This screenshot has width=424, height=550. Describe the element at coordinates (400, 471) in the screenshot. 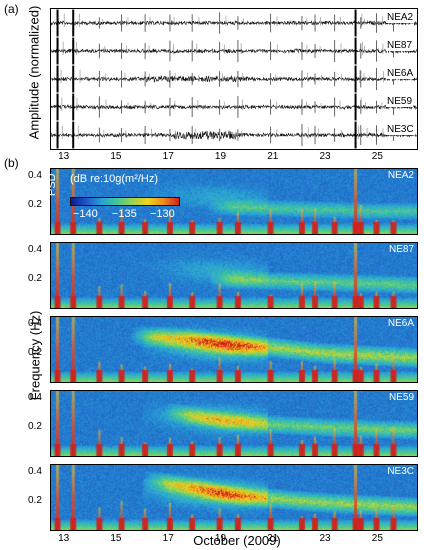

I see `spectrogram-station-label: NE3C` at that location.